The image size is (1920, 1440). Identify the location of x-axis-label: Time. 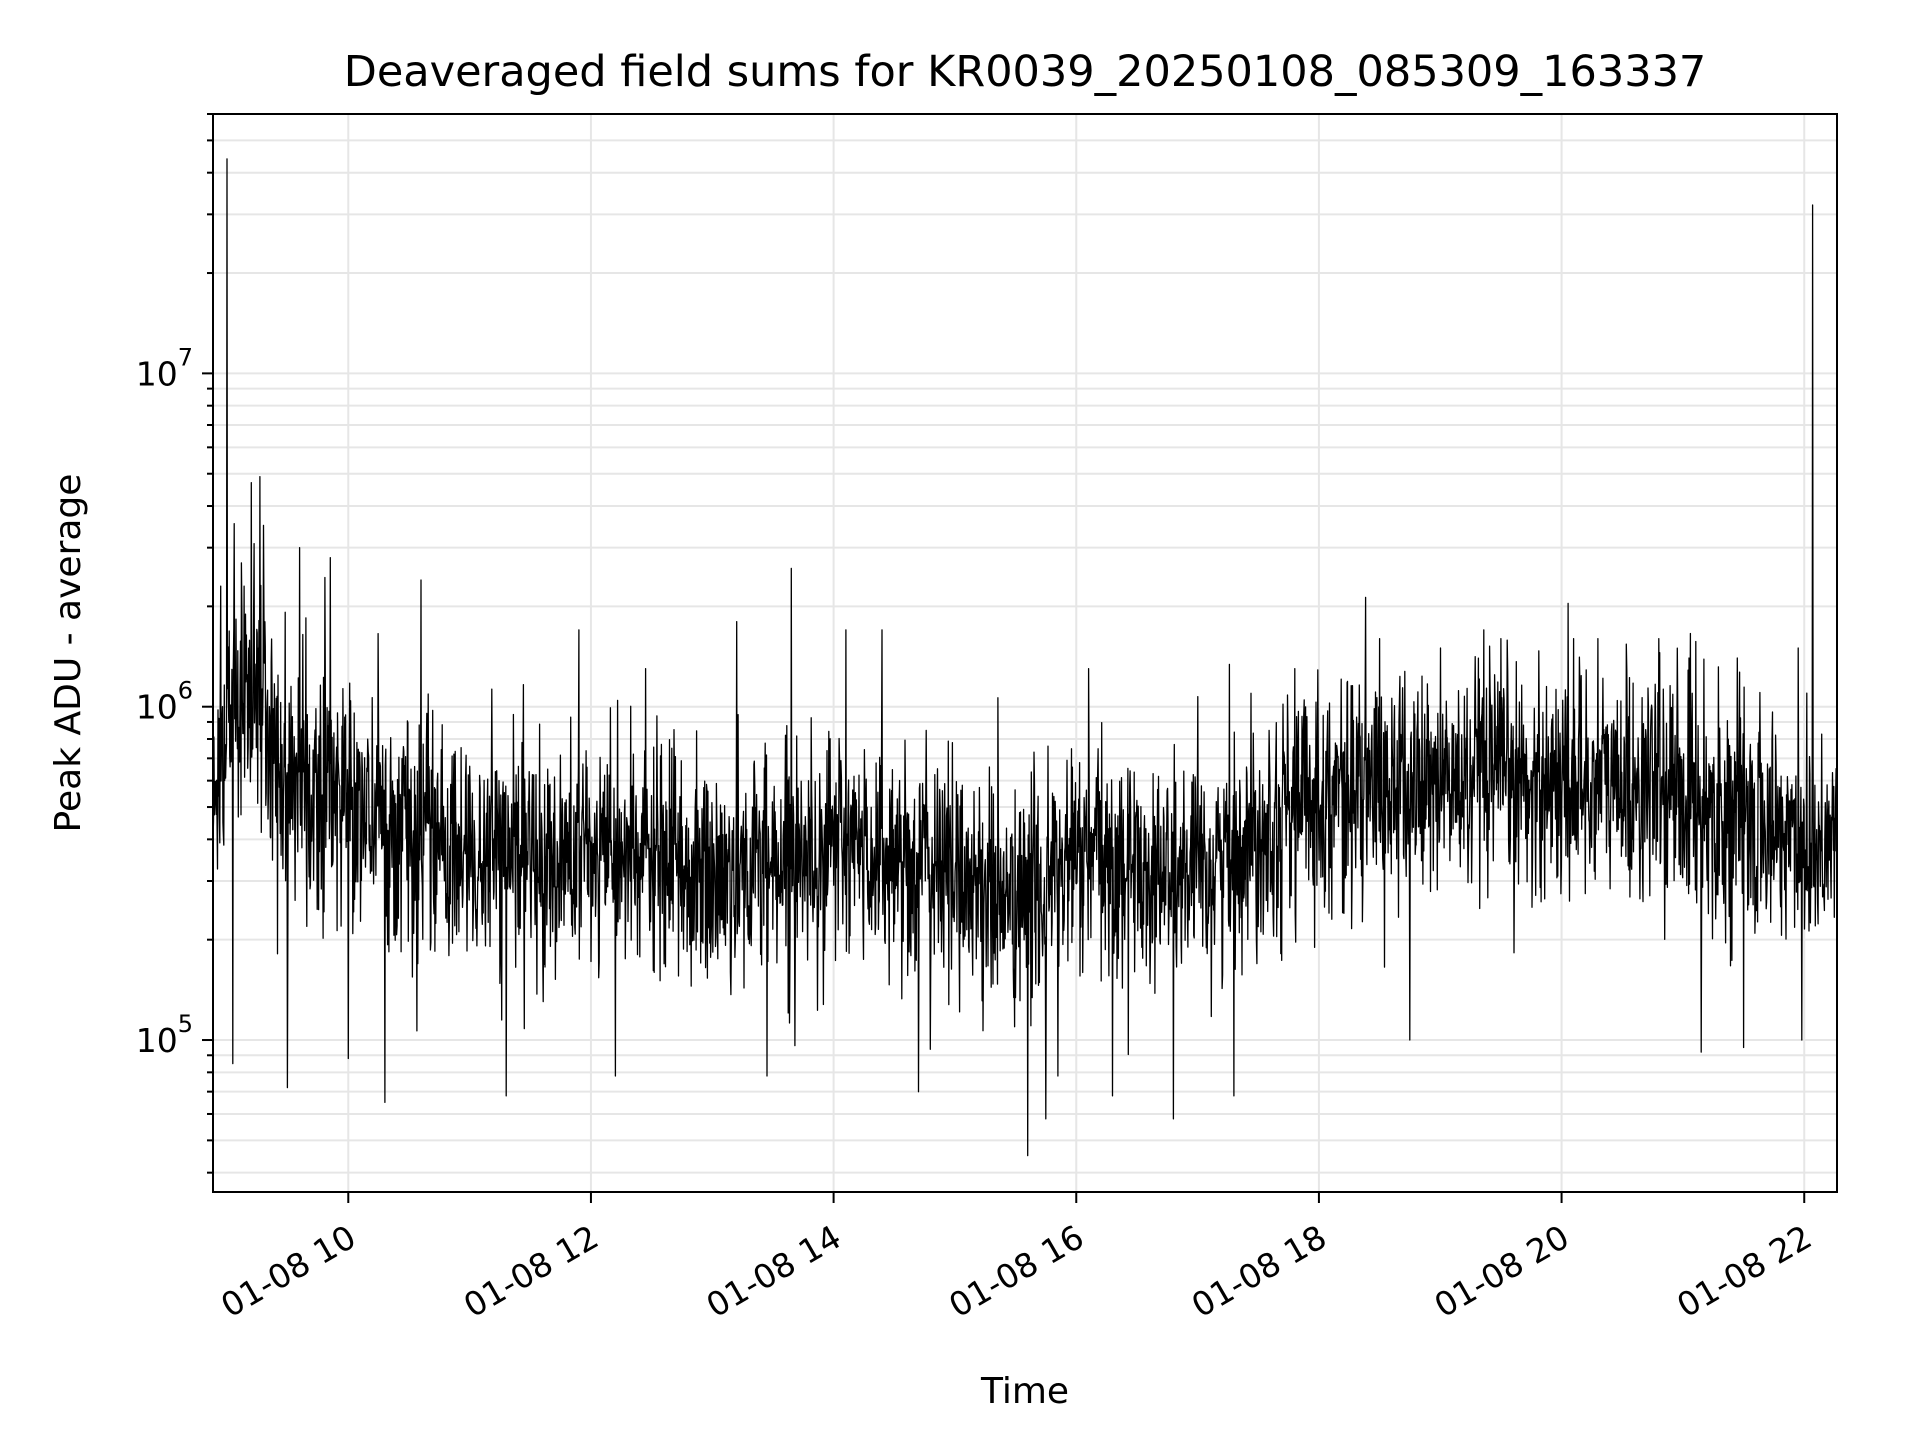
(1024, 1391).